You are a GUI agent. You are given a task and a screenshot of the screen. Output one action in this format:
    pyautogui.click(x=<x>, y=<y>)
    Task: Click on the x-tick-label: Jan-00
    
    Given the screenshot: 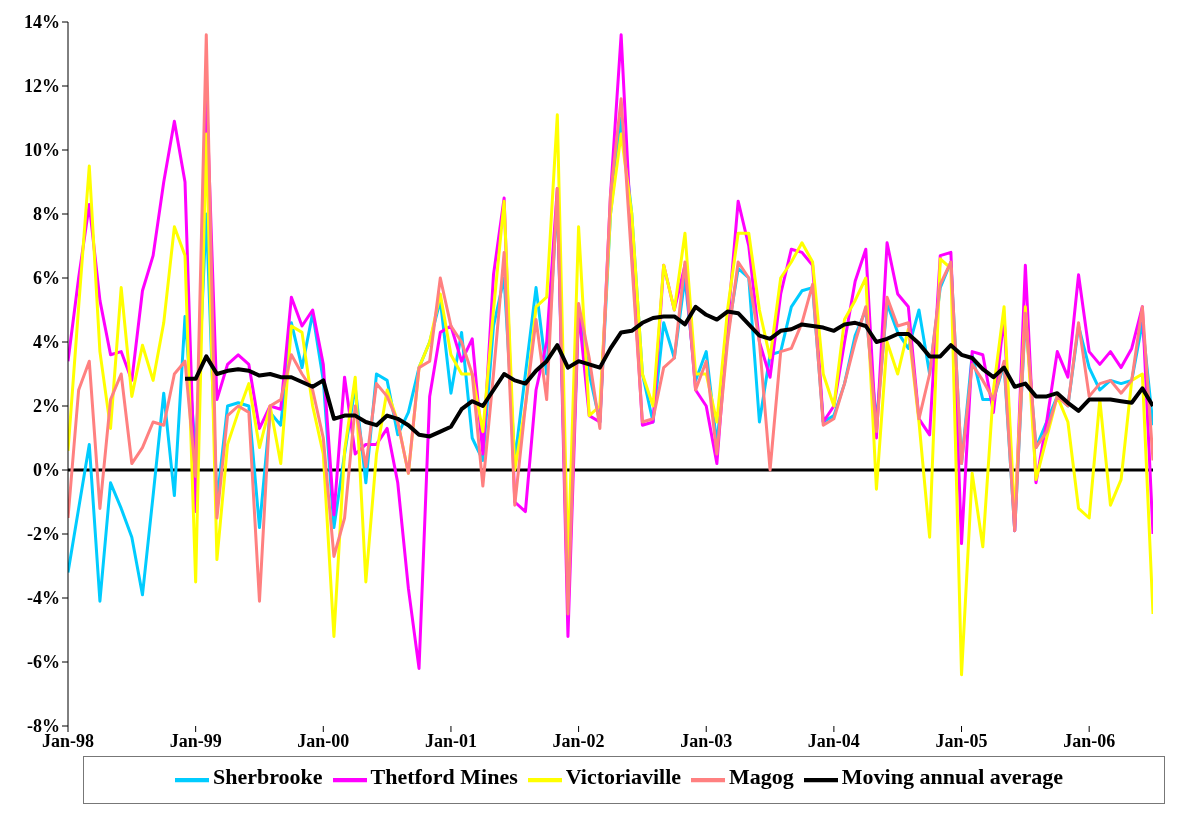 What is the action you would take?
    pyautogui.click(x=323, y=740)
    